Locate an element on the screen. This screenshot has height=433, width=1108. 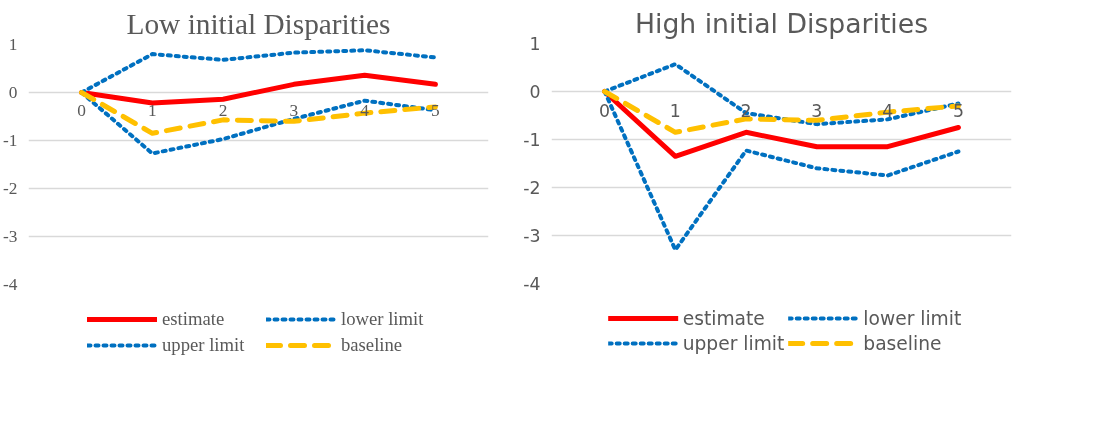
x-tick-label: 2 is located at coordinates (223, 110).